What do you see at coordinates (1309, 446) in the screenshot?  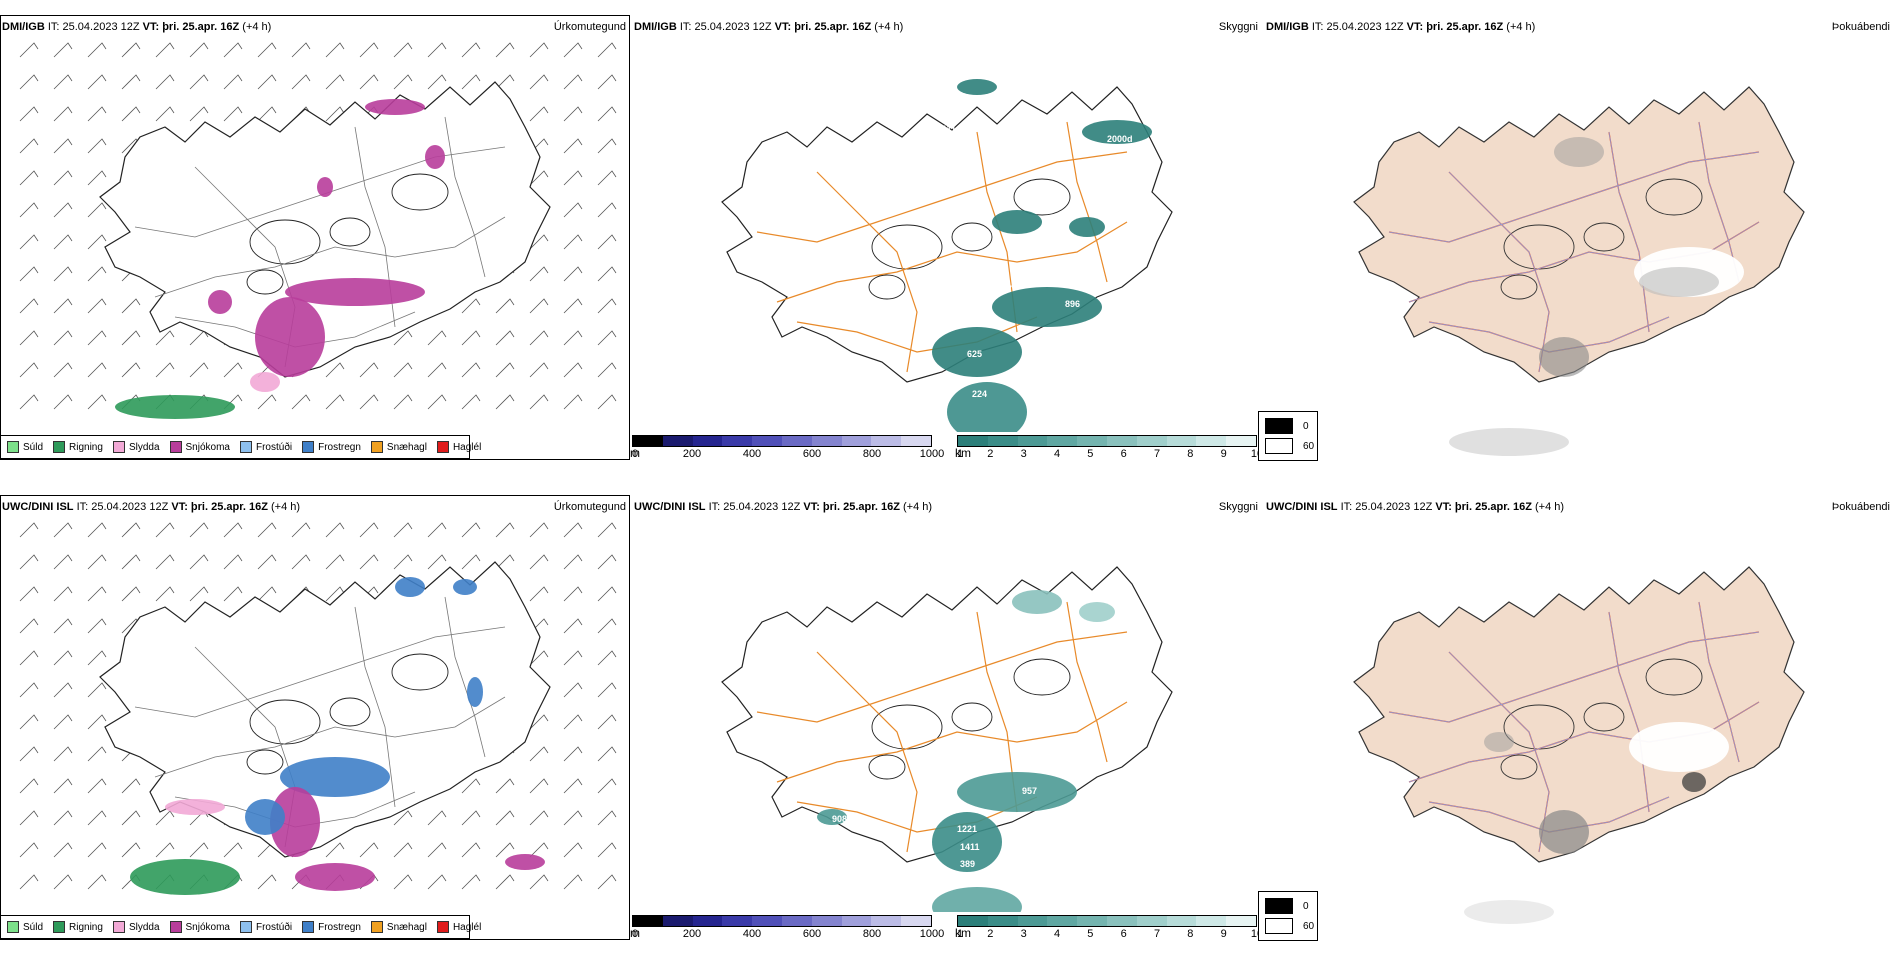 I see `fog-legend-max: 60` at bounding box center [1309, 446].